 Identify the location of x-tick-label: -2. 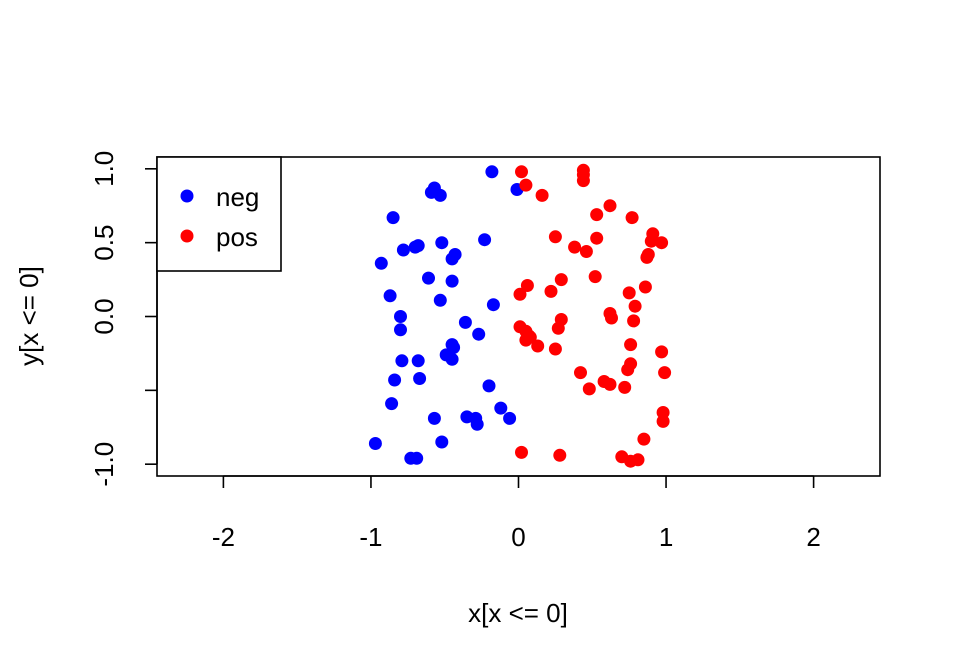
(223, 537).